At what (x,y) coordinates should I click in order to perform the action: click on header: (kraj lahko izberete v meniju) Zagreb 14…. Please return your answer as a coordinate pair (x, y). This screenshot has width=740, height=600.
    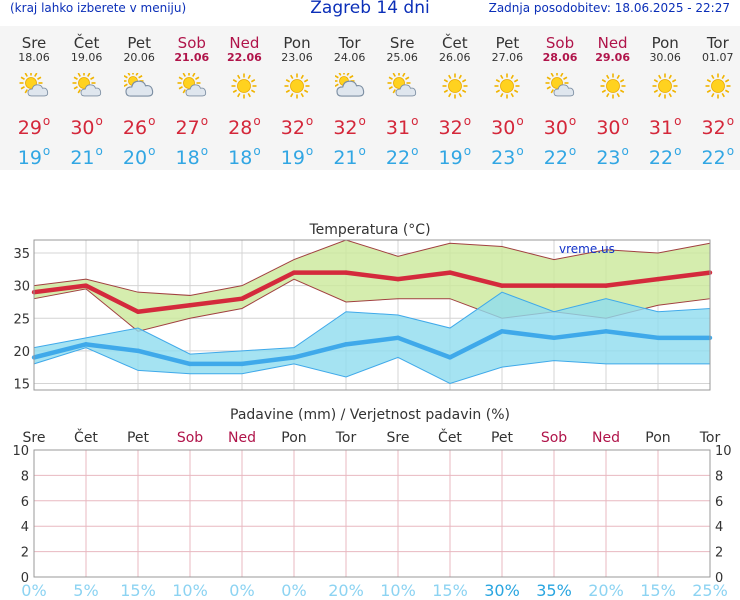
    Looking at the image, I should click on (370, 10).